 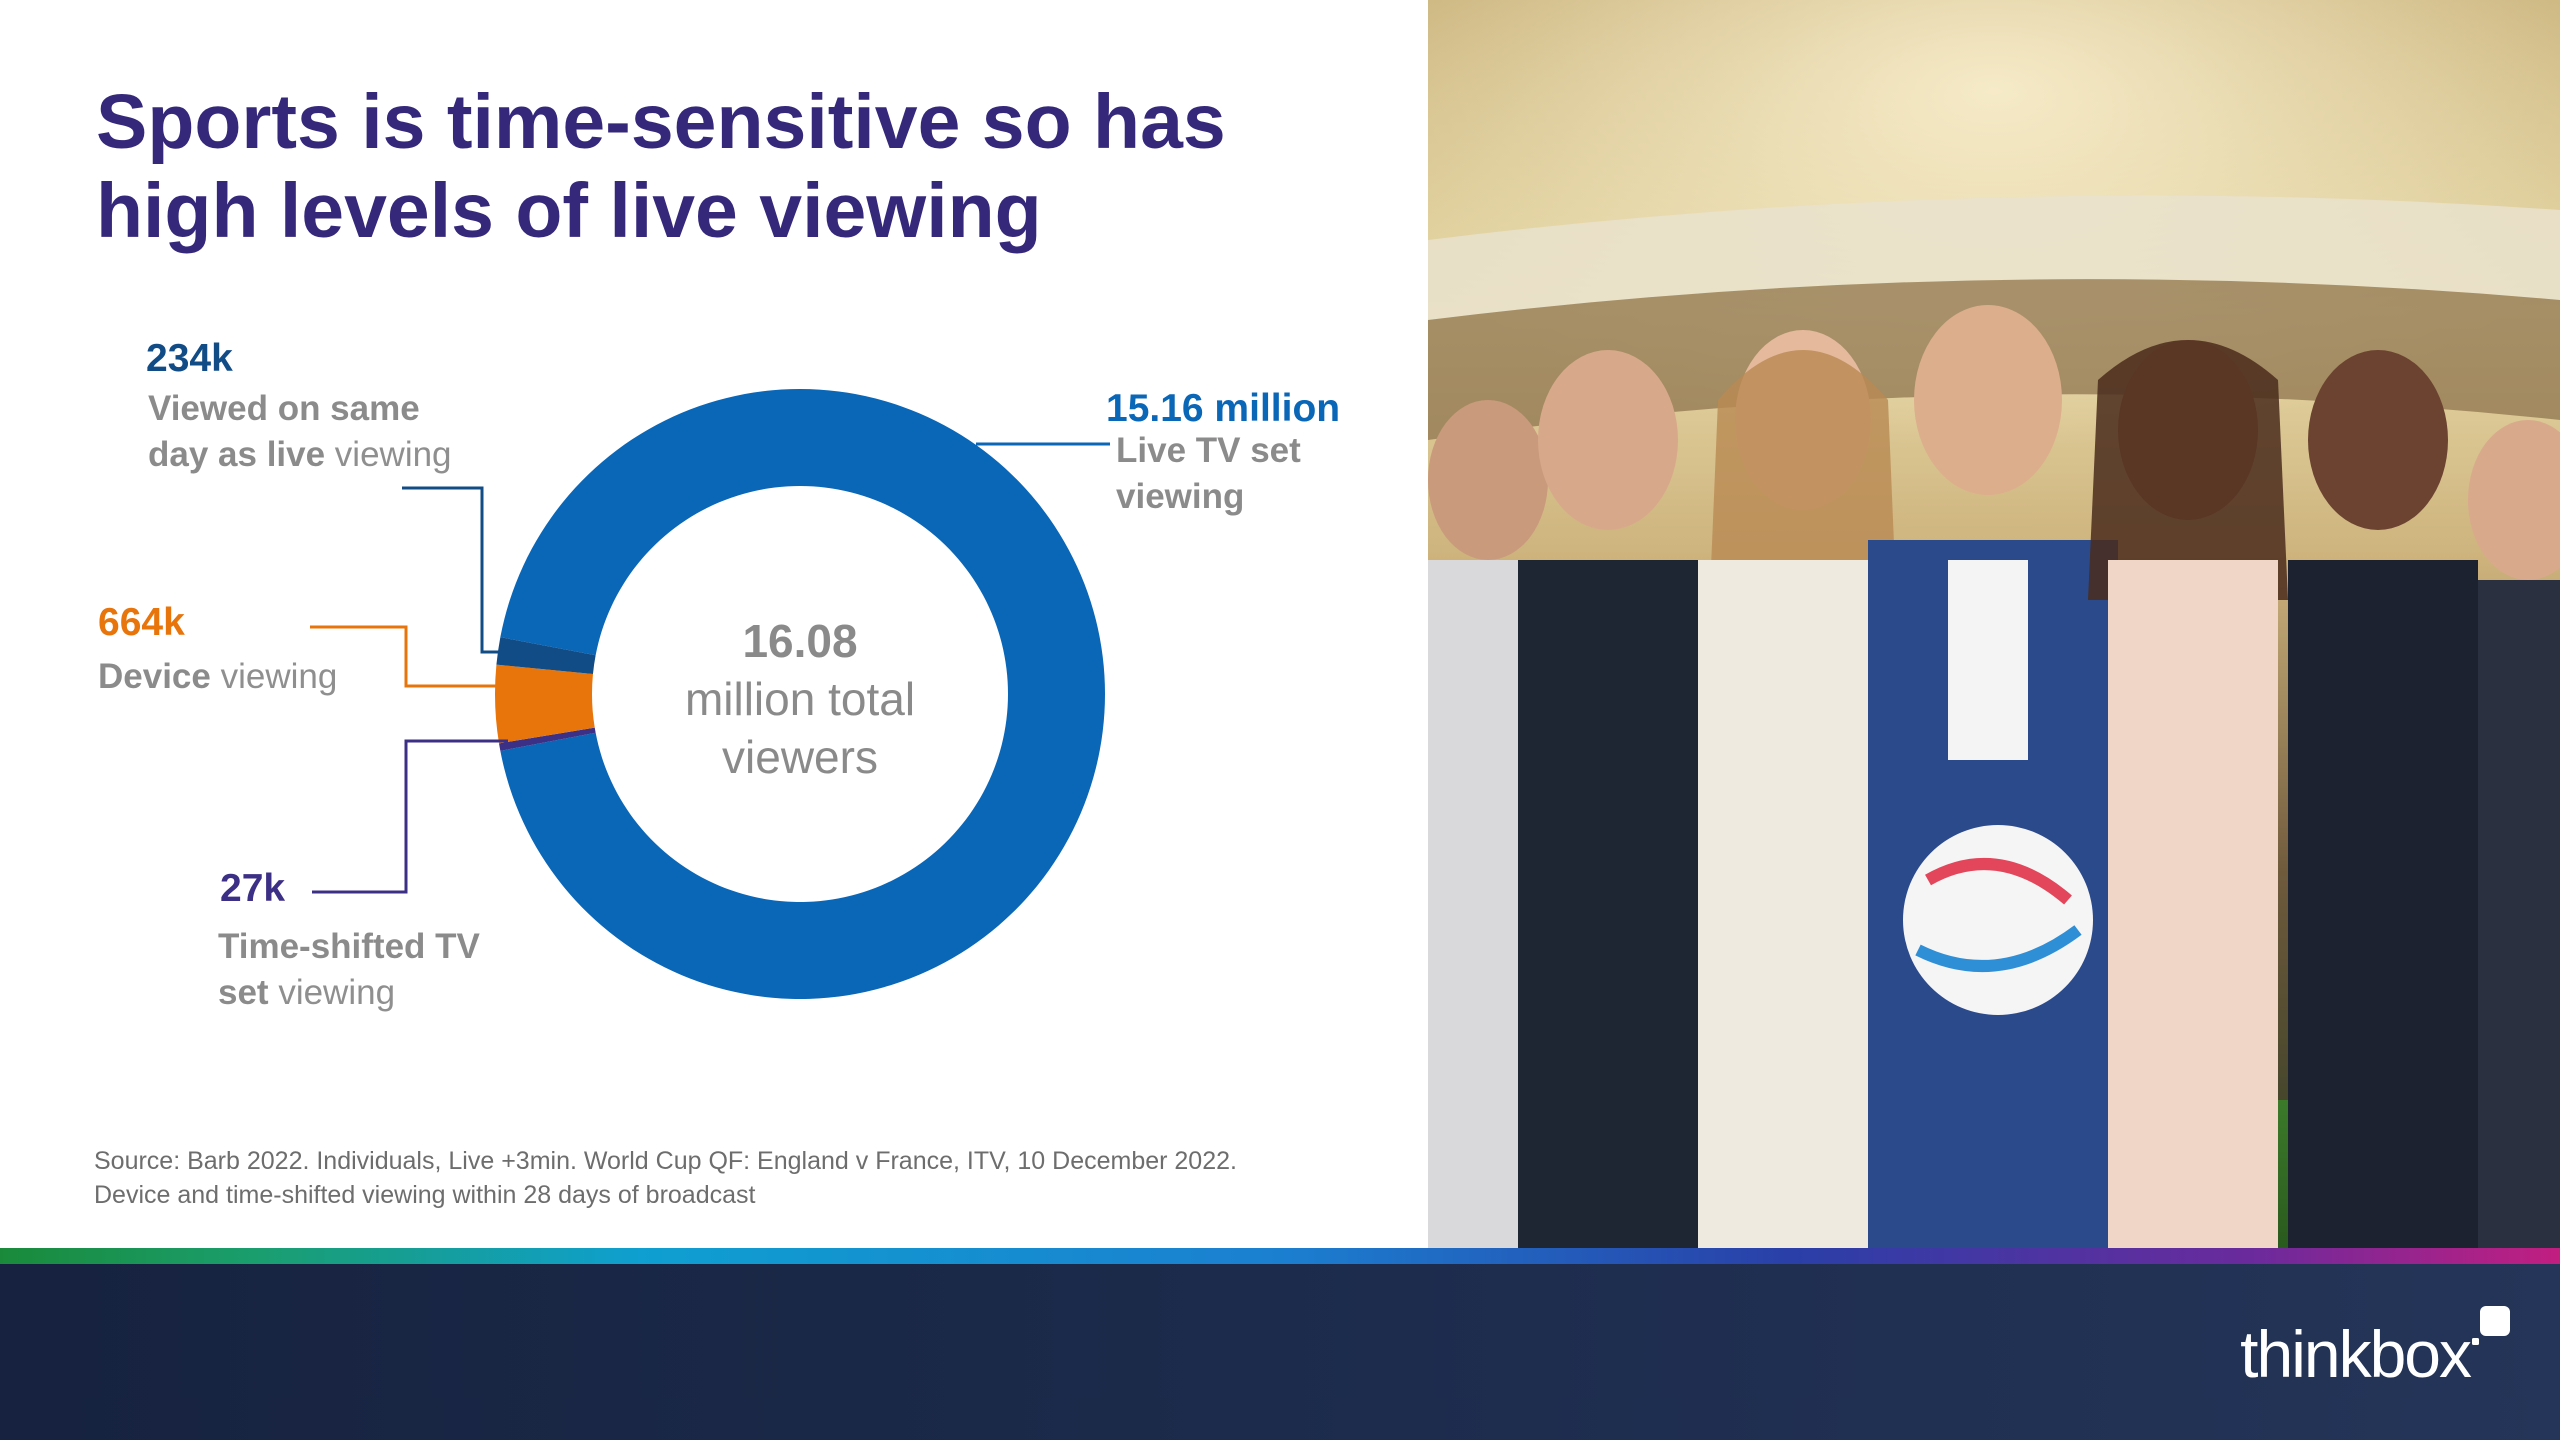 I want to click on sameday-desc-bold: Viewed on same day as live, so click(x=284, y=431).